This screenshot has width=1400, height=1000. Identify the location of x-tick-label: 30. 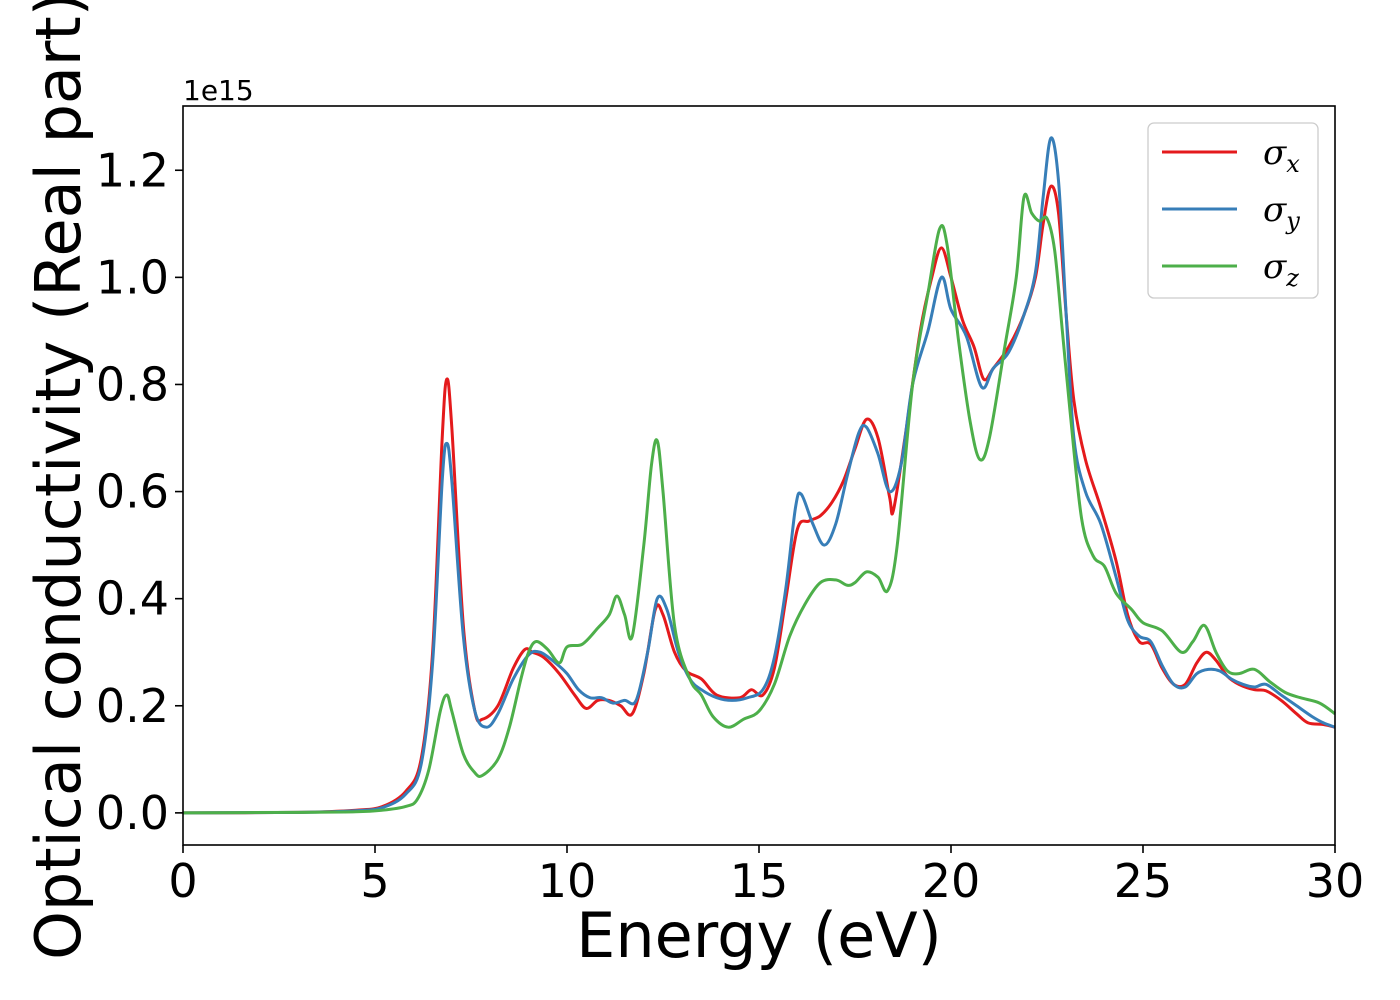
(1335, 881).